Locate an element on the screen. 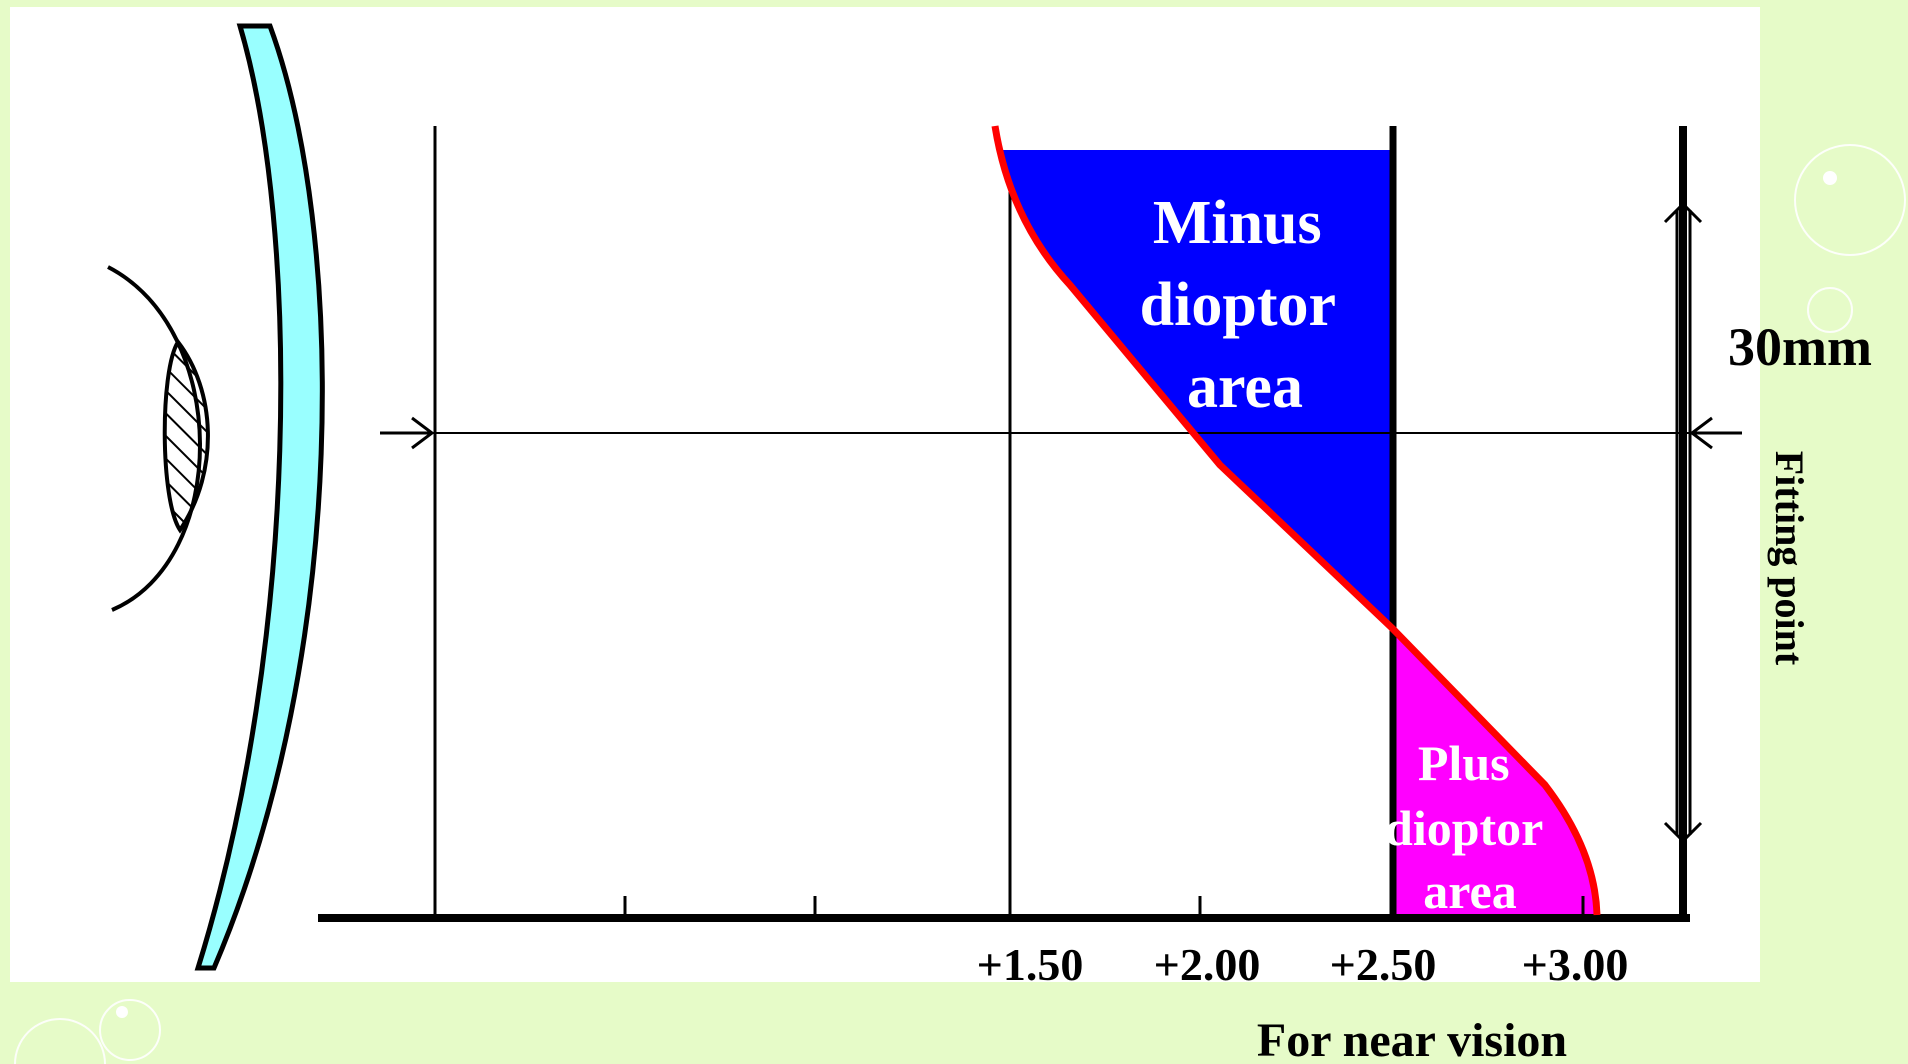  left-arrow-head is located at coordinates (423, 433).